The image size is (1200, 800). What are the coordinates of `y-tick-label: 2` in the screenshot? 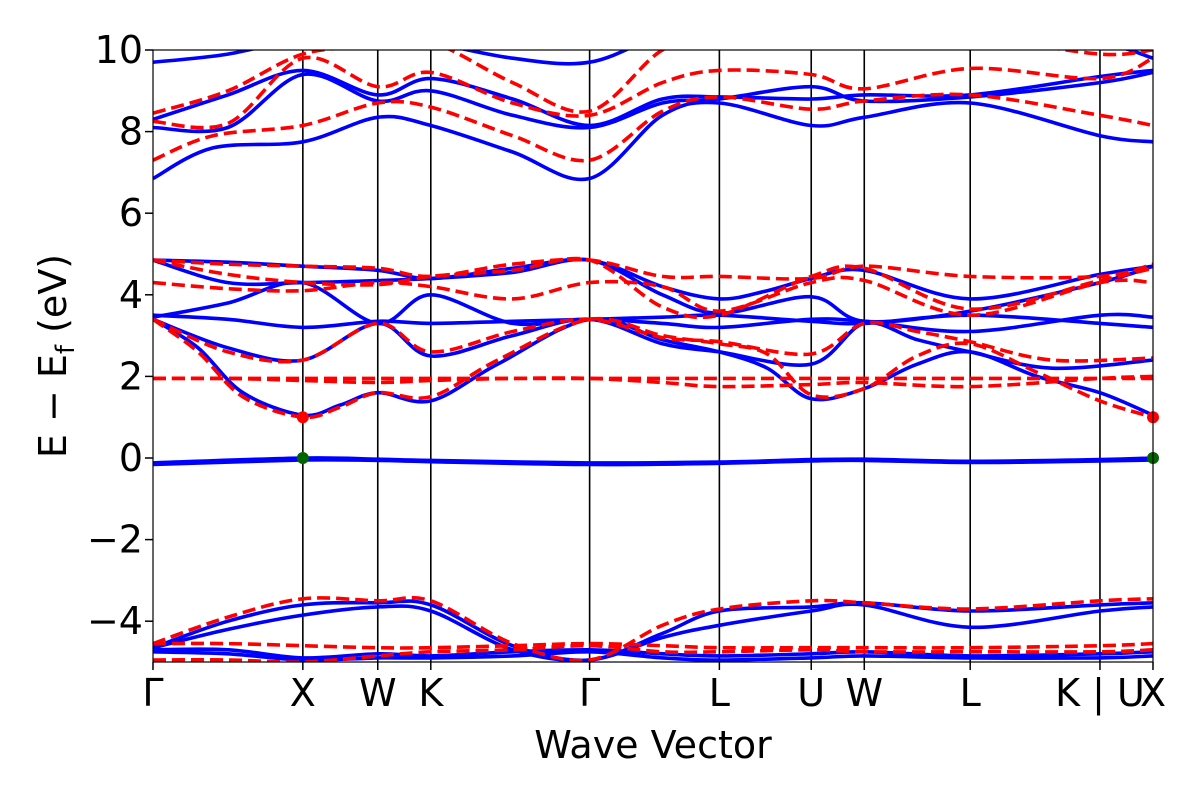 It's located at (131, 376).